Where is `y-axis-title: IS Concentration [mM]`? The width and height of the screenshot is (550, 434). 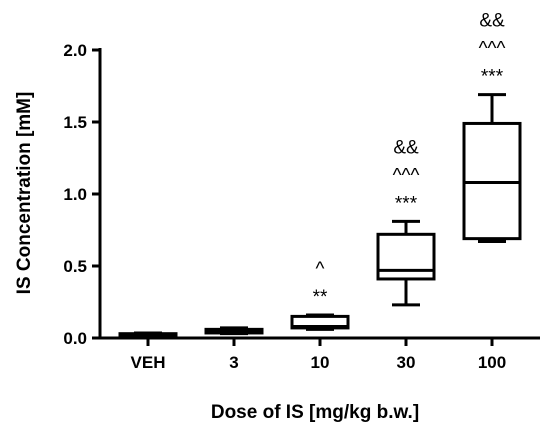 y-axis-title: IS Concentration [mM] is located at coordinates (24, 193).